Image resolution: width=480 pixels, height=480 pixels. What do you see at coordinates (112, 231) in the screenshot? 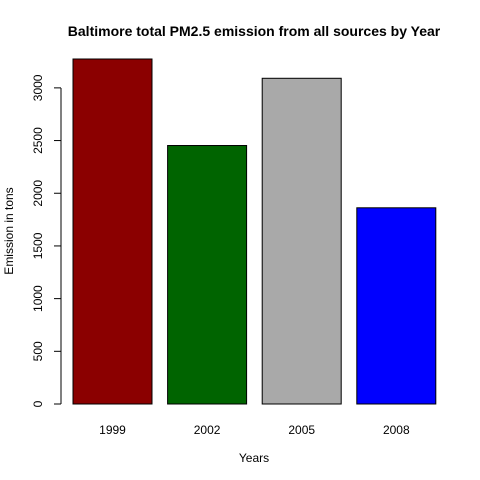
I see `bar-1999` at bounding box center [112, 231].